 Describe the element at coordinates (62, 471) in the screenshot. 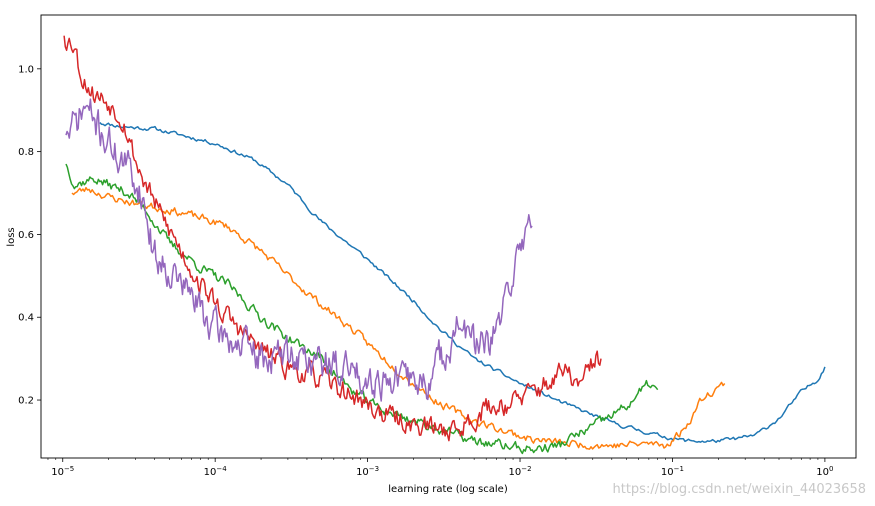

I see `x-tick-label: 10⁻⁵` at that location.